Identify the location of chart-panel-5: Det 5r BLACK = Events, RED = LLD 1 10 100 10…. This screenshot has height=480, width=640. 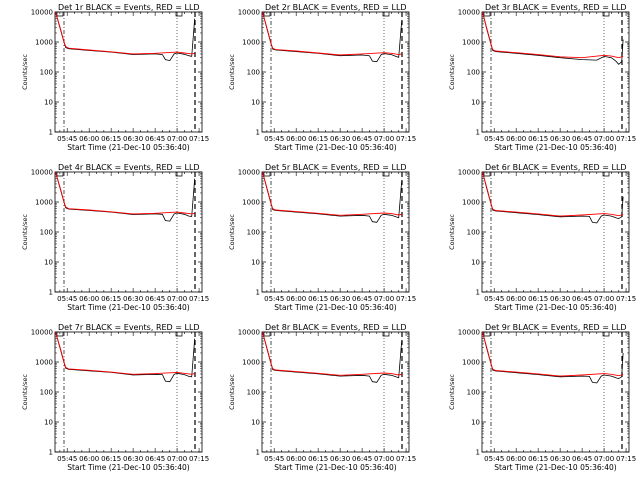
(322, 237).